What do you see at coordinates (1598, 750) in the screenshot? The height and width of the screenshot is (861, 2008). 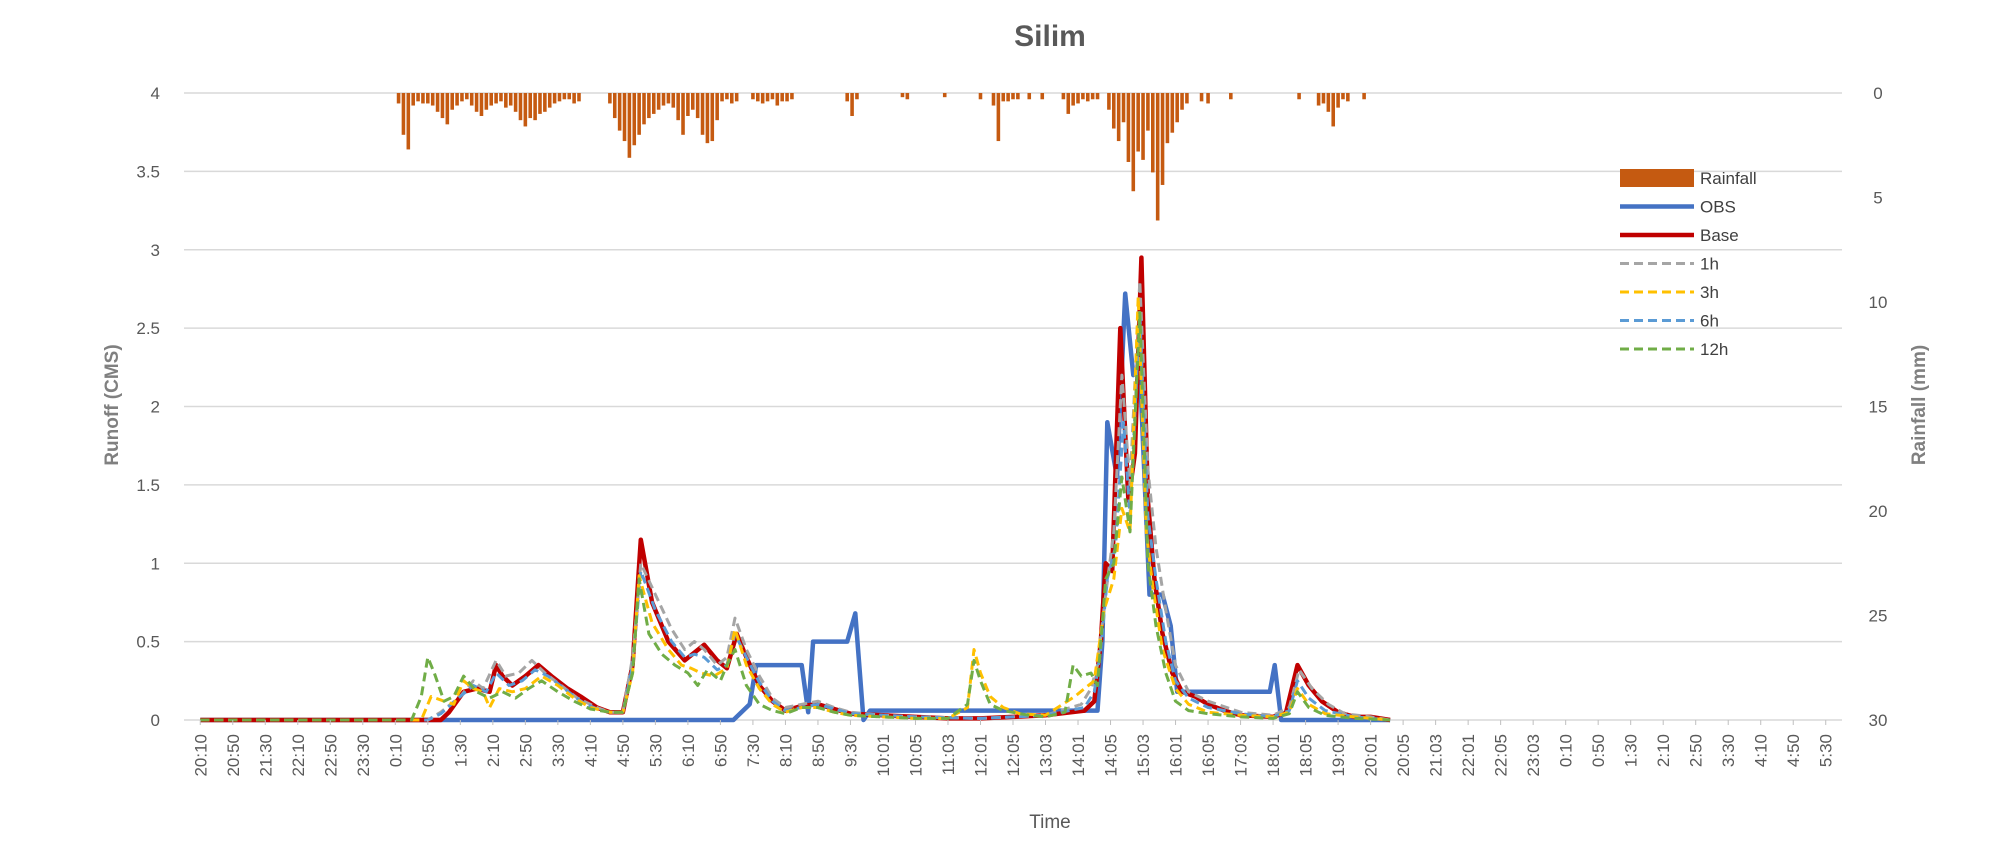 I see `x-tick-label: 0:50` at bounding box center [1598, 750].